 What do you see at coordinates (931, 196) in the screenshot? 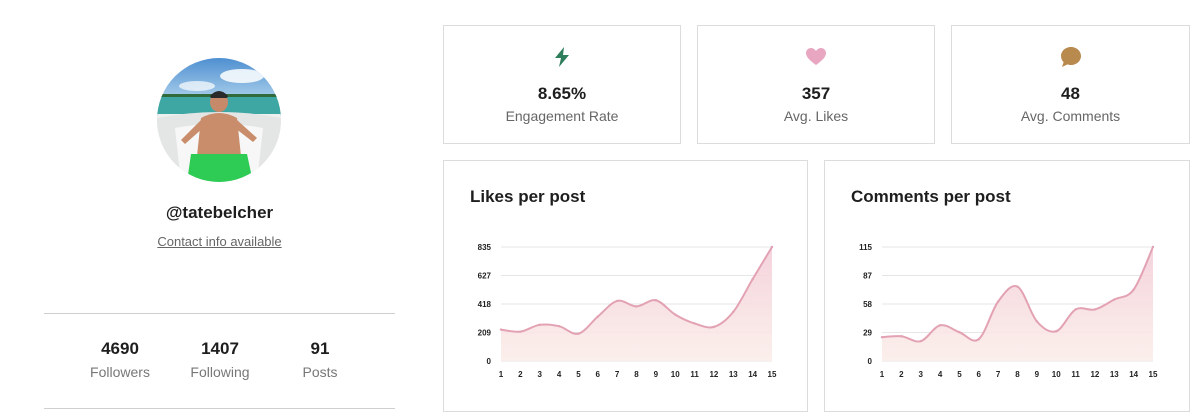
I see `comments-chart-title: Comments per post` at bounding box center [931, 196].